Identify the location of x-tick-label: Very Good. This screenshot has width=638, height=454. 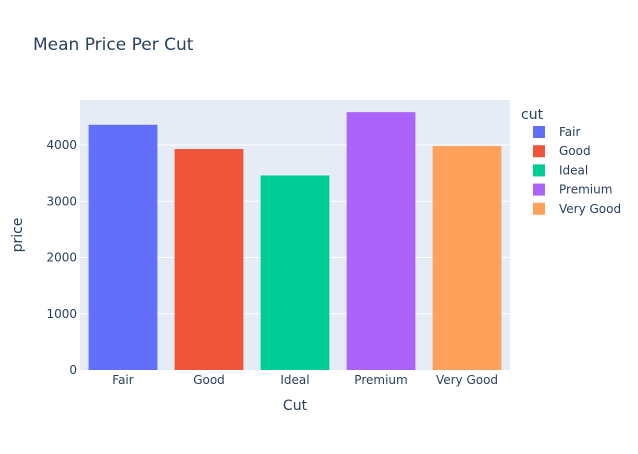
(467, 380).